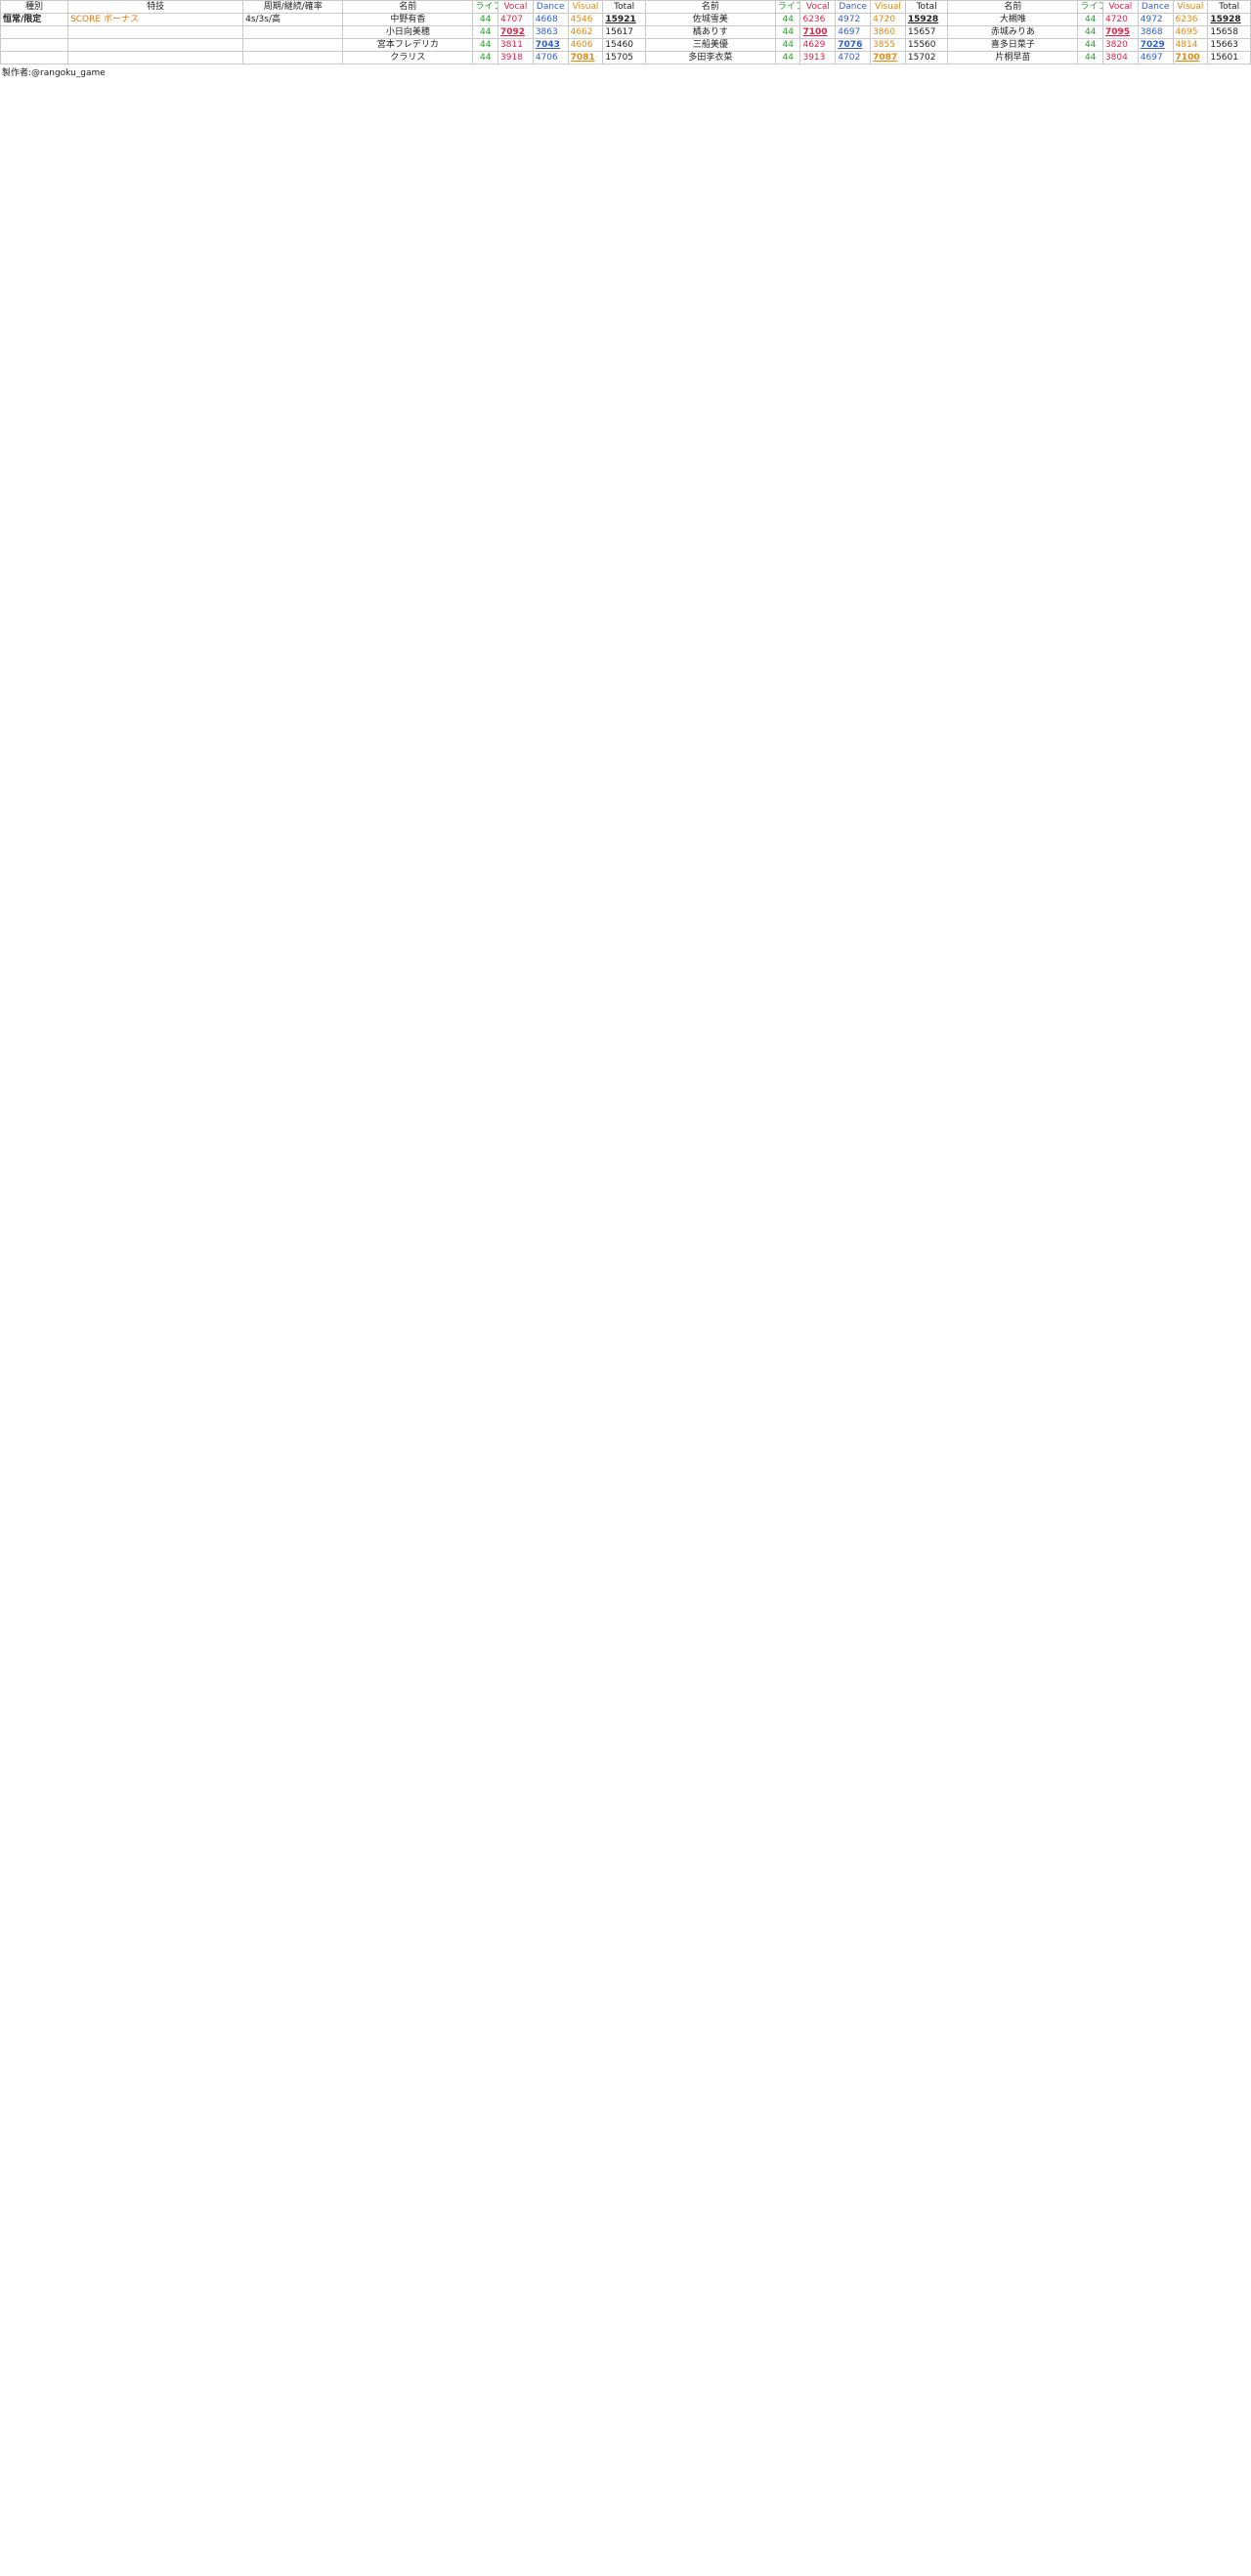  What do you see at coordinates (550, 19) in the screenshot?
I see `dance-value: 4668` at bounding box center [550, 19].